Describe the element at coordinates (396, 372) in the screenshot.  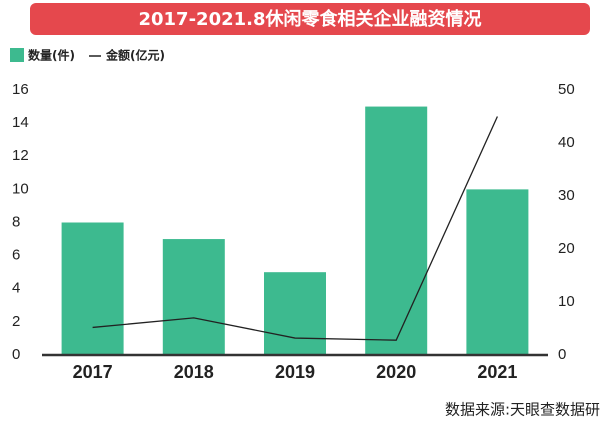
I see `x-tick-label: 2020` at that location.